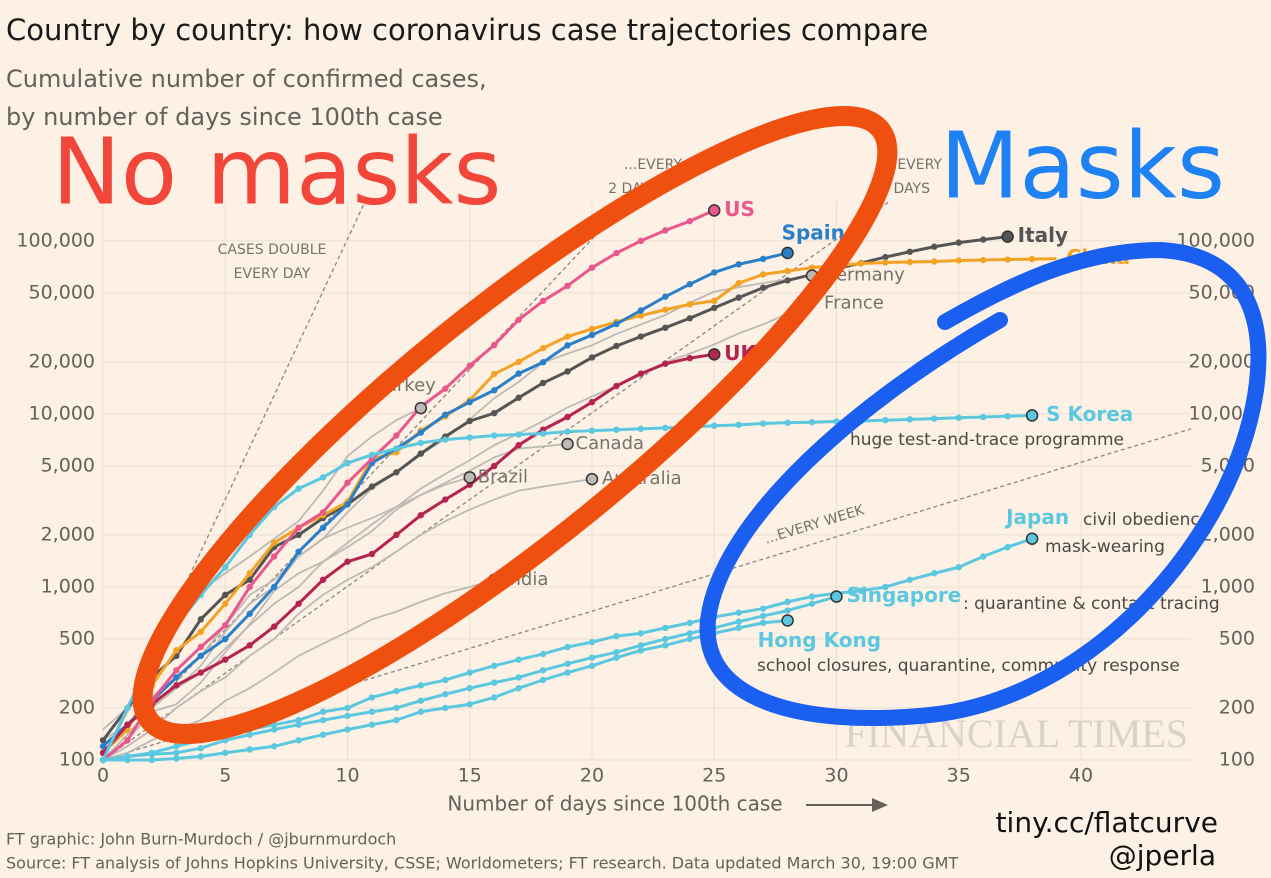  Describe the element at coordinates (1237, 639) in the screenshot. I see `y-tick-label-right: 500` at that location.